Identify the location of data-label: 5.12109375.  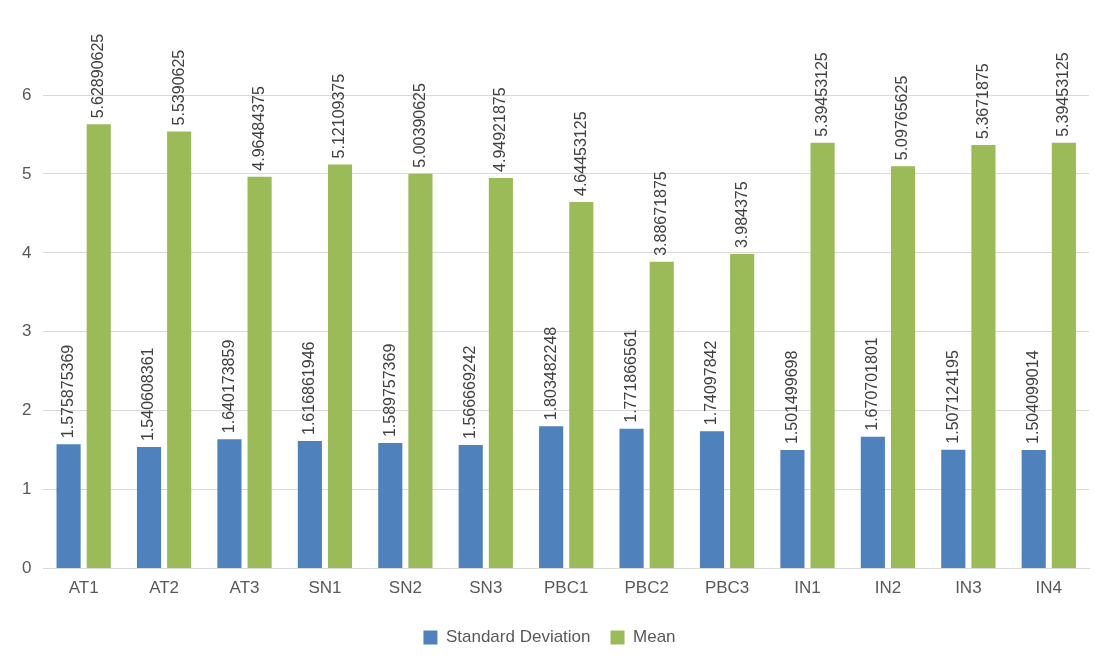
(339, 116).